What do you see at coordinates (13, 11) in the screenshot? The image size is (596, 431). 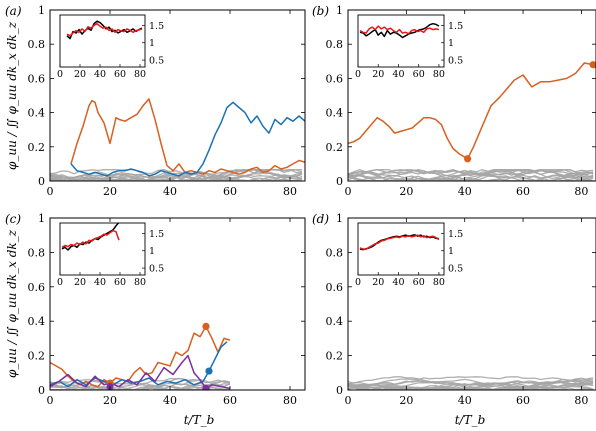 I see `panel-label: (a)` at bounding box center [13, 11].